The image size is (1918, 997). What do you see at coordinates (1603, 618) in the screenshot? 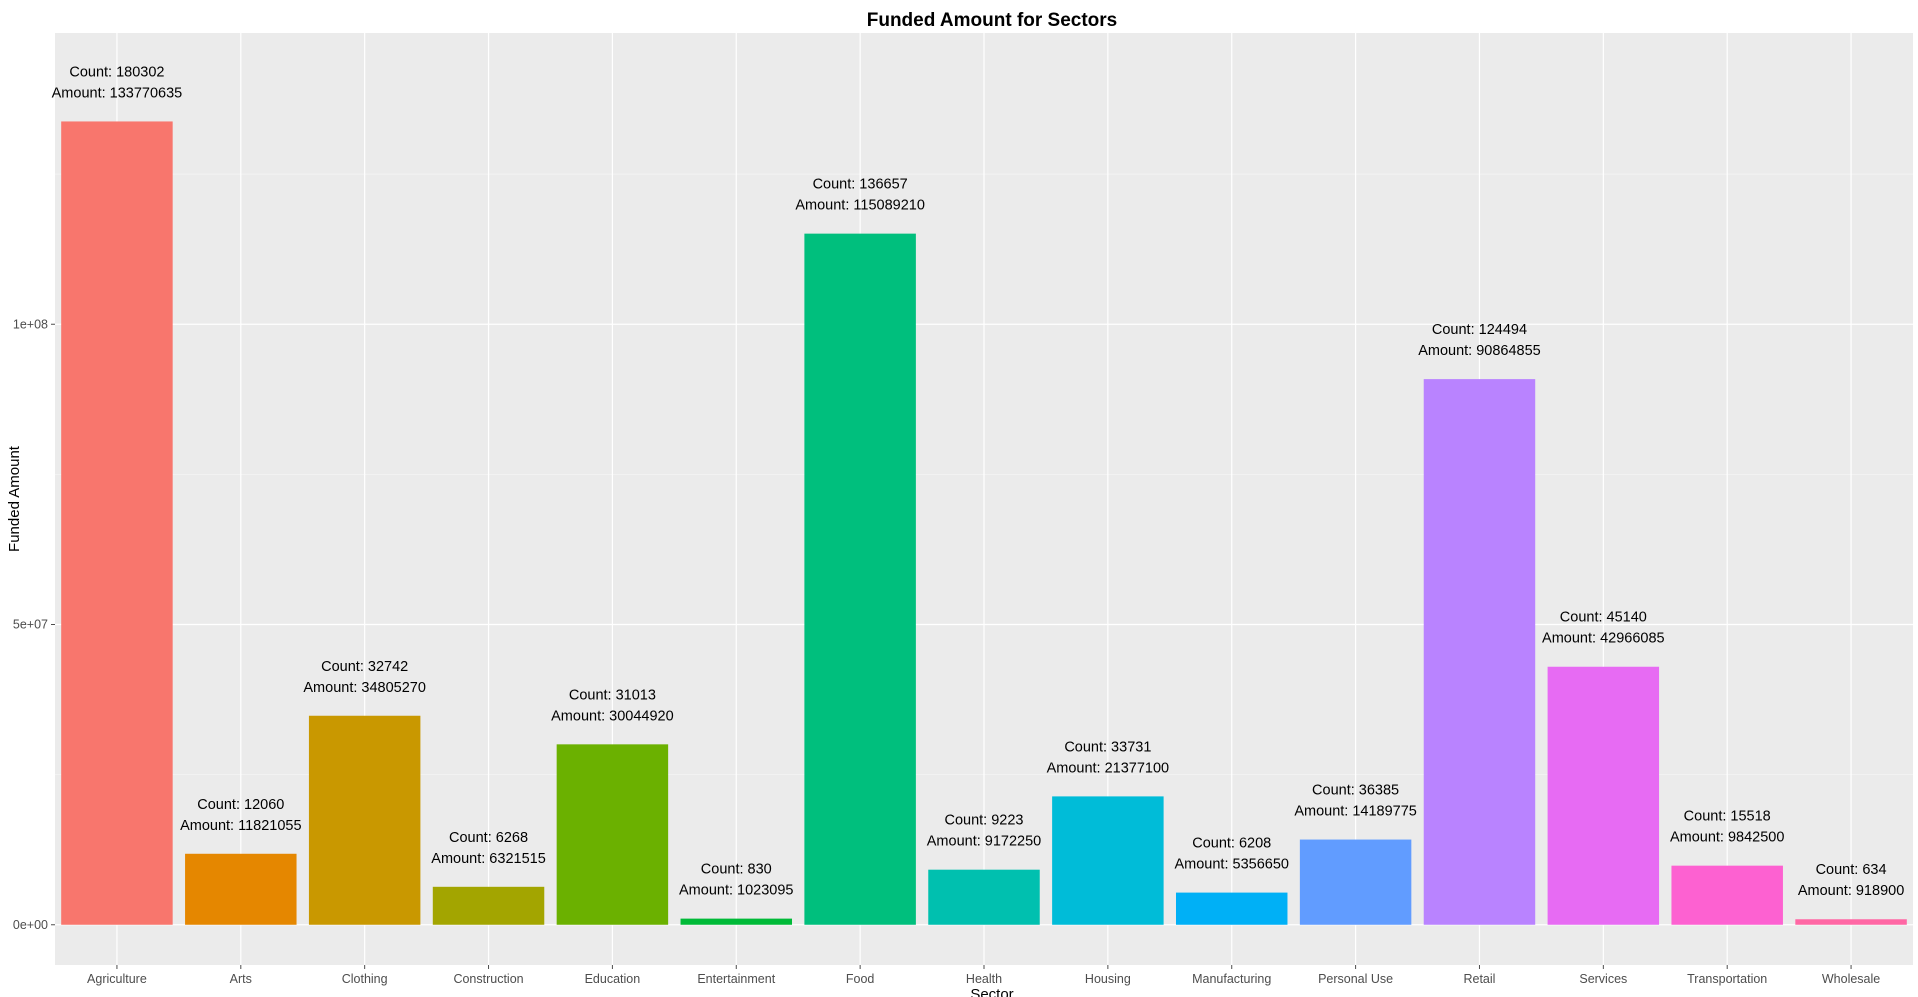
I see `data-label-count: Count: 45140` at bounding box center [1603, 618].